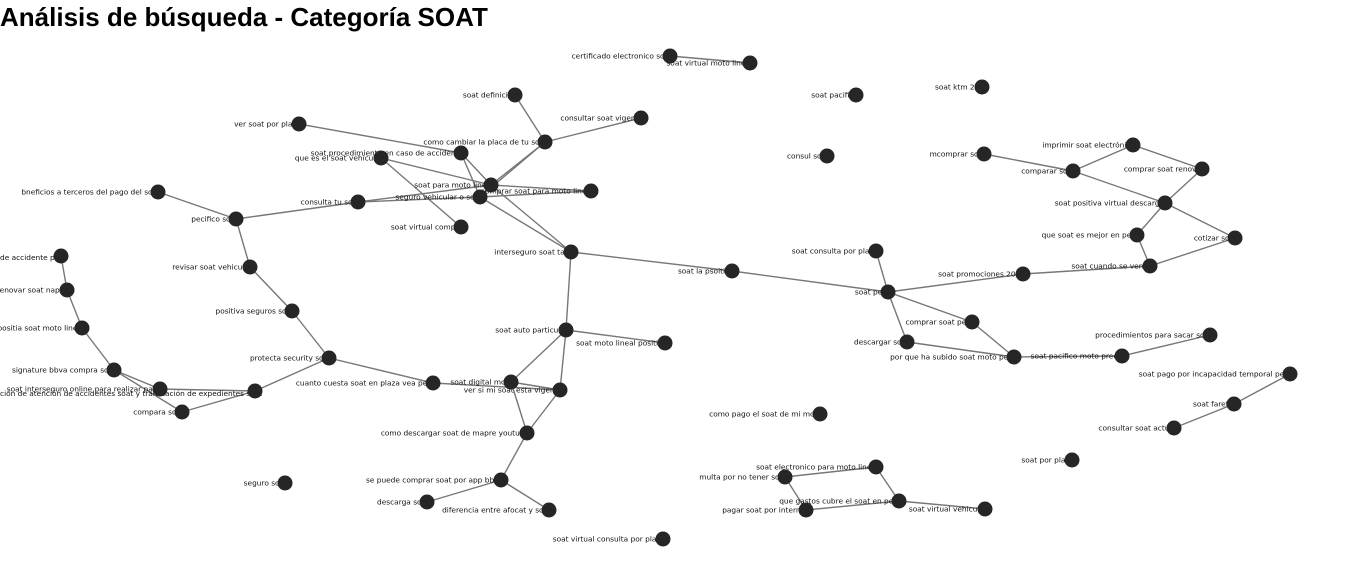  I want to click on node-label: mcomprar soat, so click(958, 154).